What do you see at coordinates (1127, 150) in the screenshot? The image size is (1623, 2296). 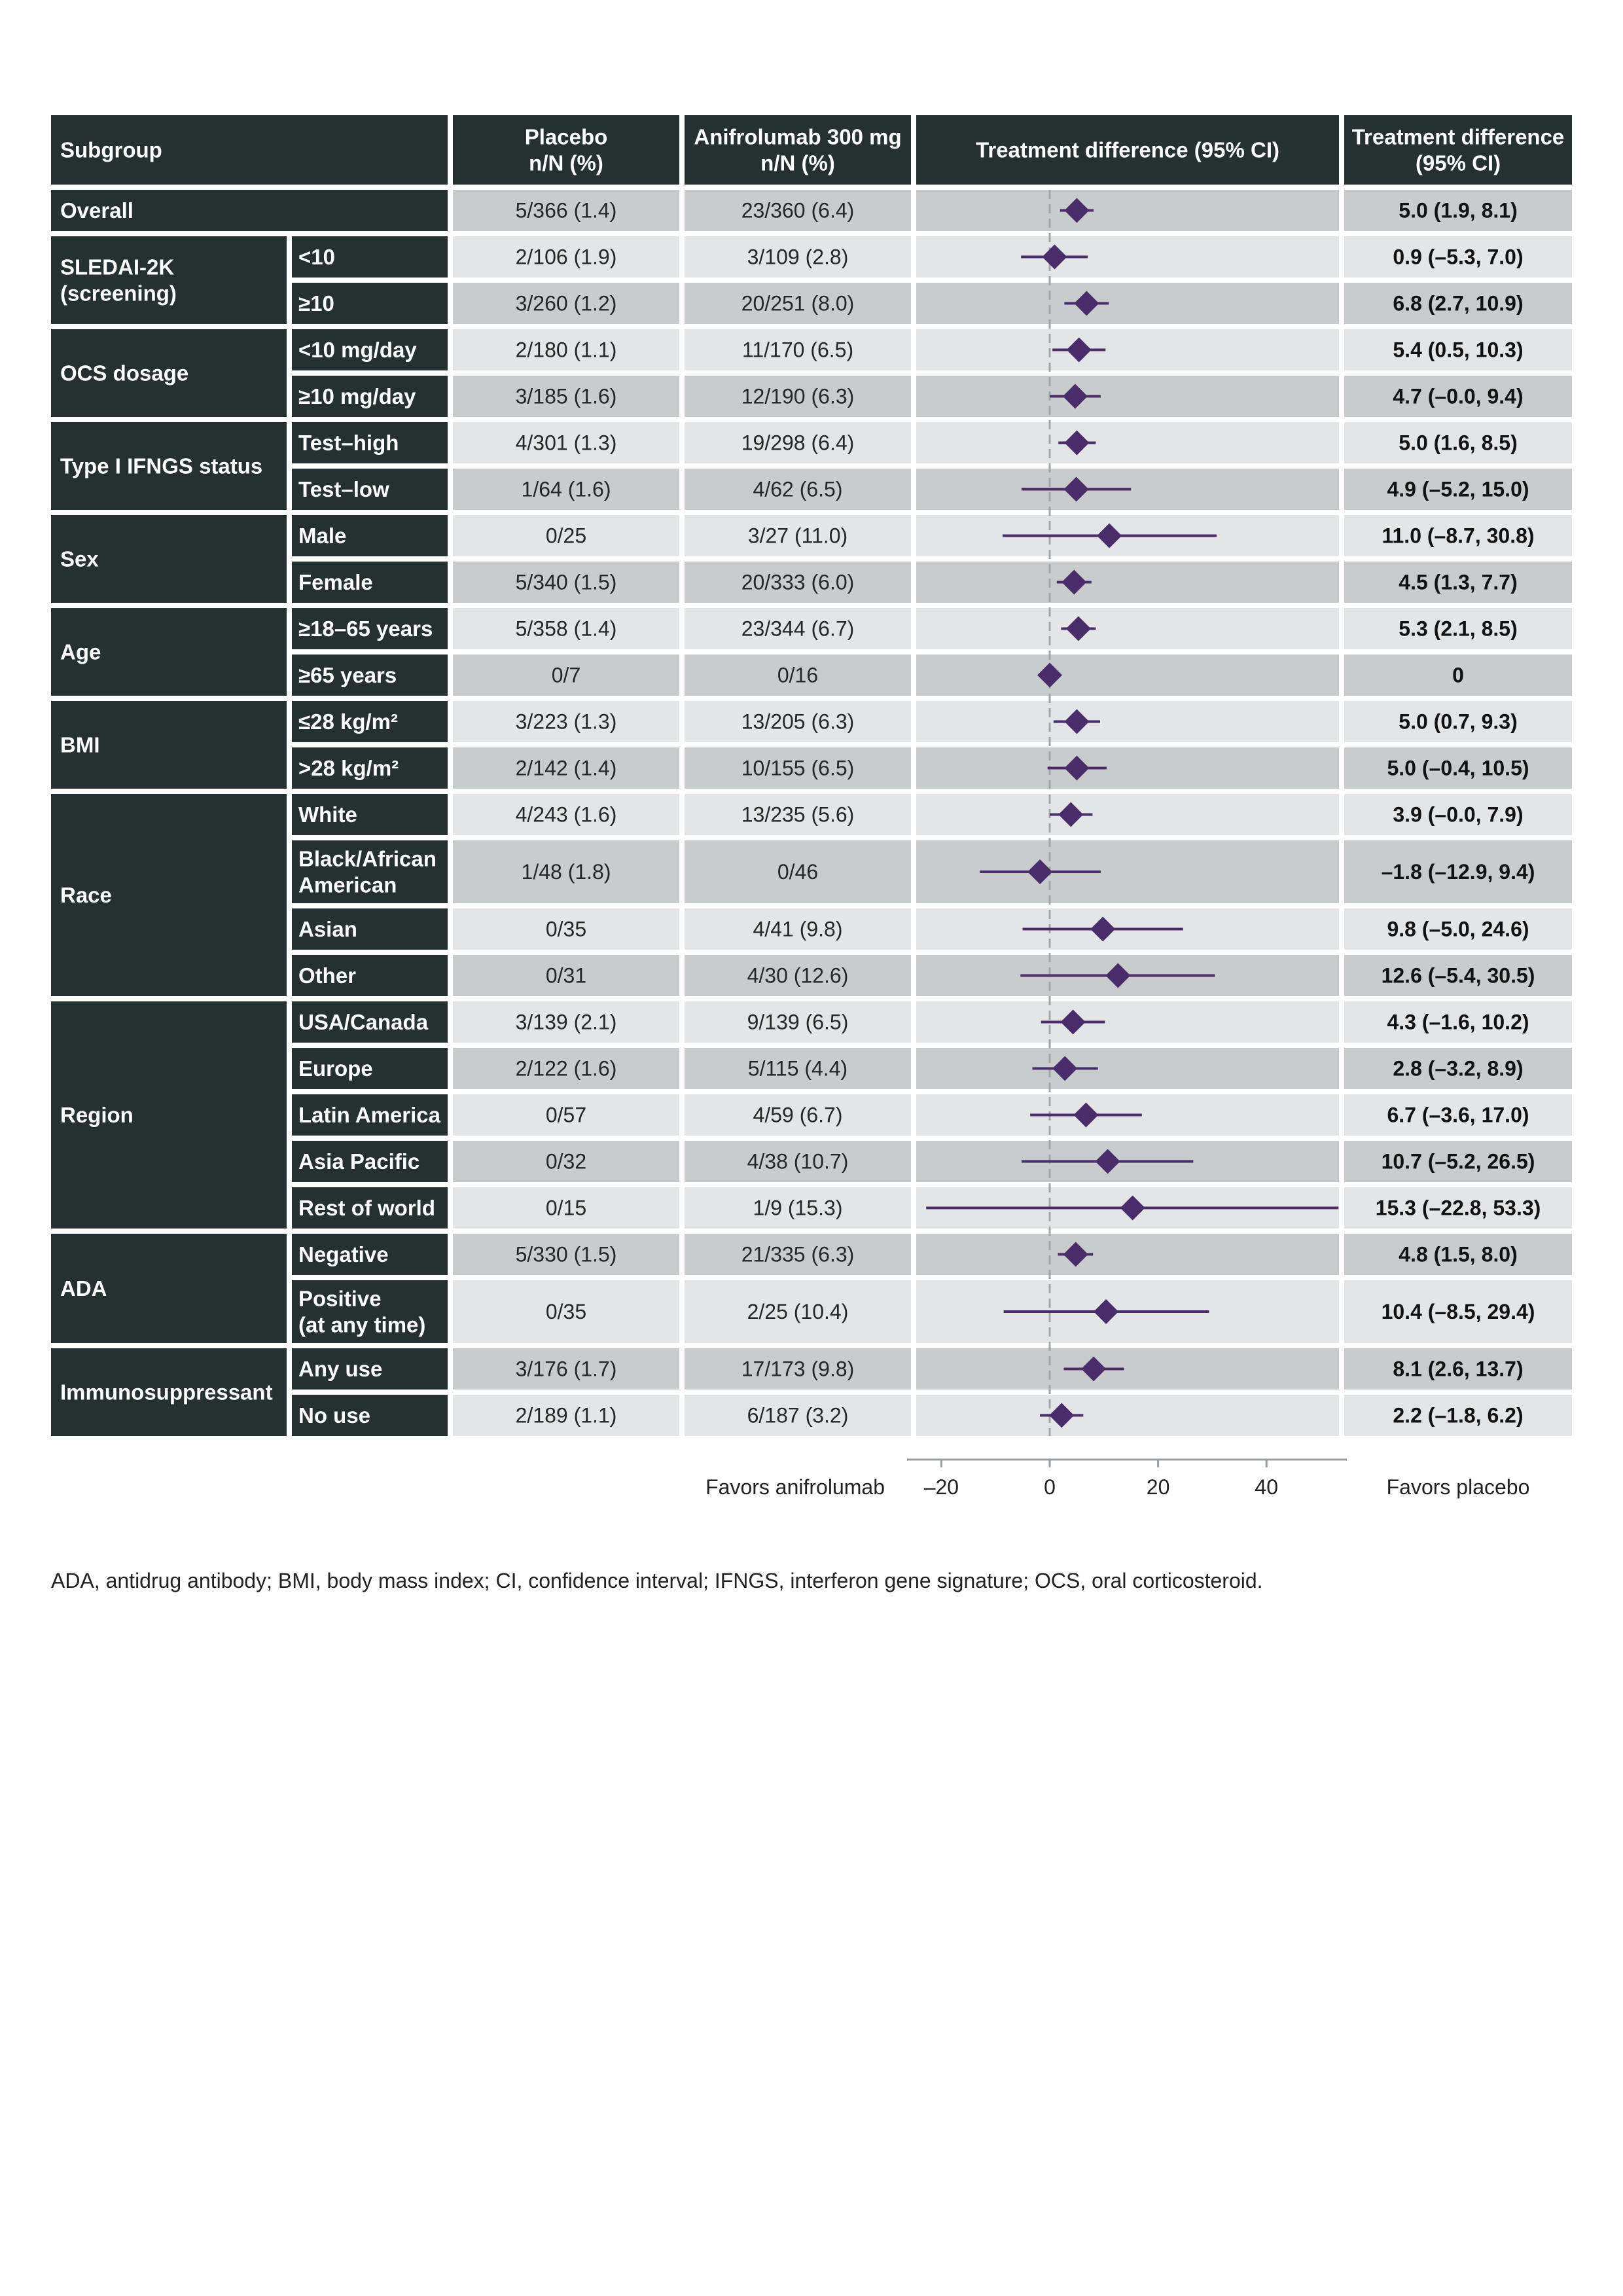 I see `header-forest: Treatment difference (95% CI)` at bounding box center [1127, 150].